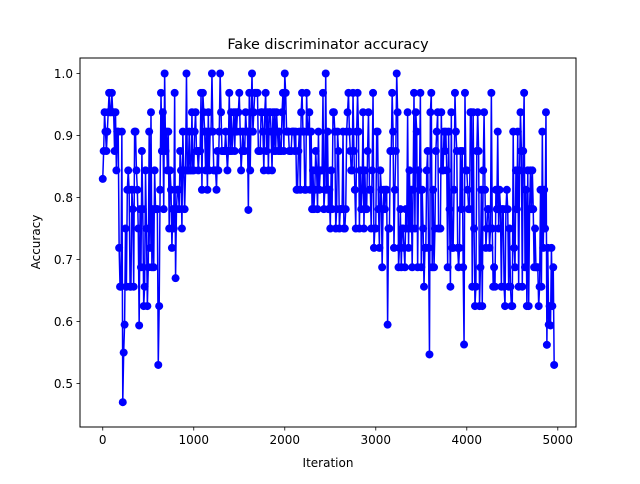 This screenshot has width=640, height=484. Describe the element at coordinates (63, 74) in the screenshot. I see `y-tick-label: 1.0` at that location.